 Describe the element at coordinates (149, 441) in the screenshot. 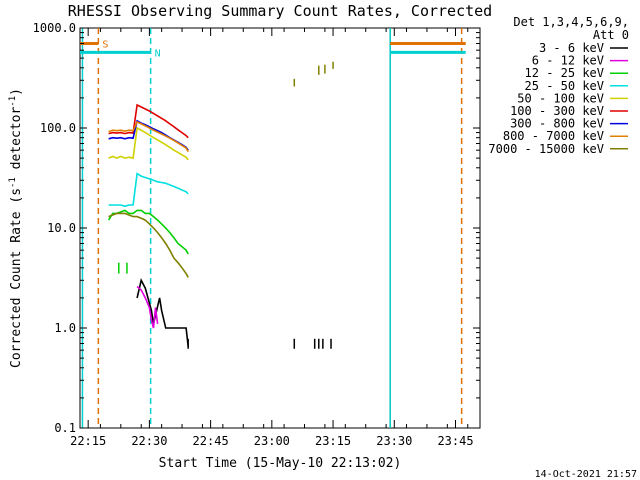

I see `x-tick-label: 22:30` at that location.